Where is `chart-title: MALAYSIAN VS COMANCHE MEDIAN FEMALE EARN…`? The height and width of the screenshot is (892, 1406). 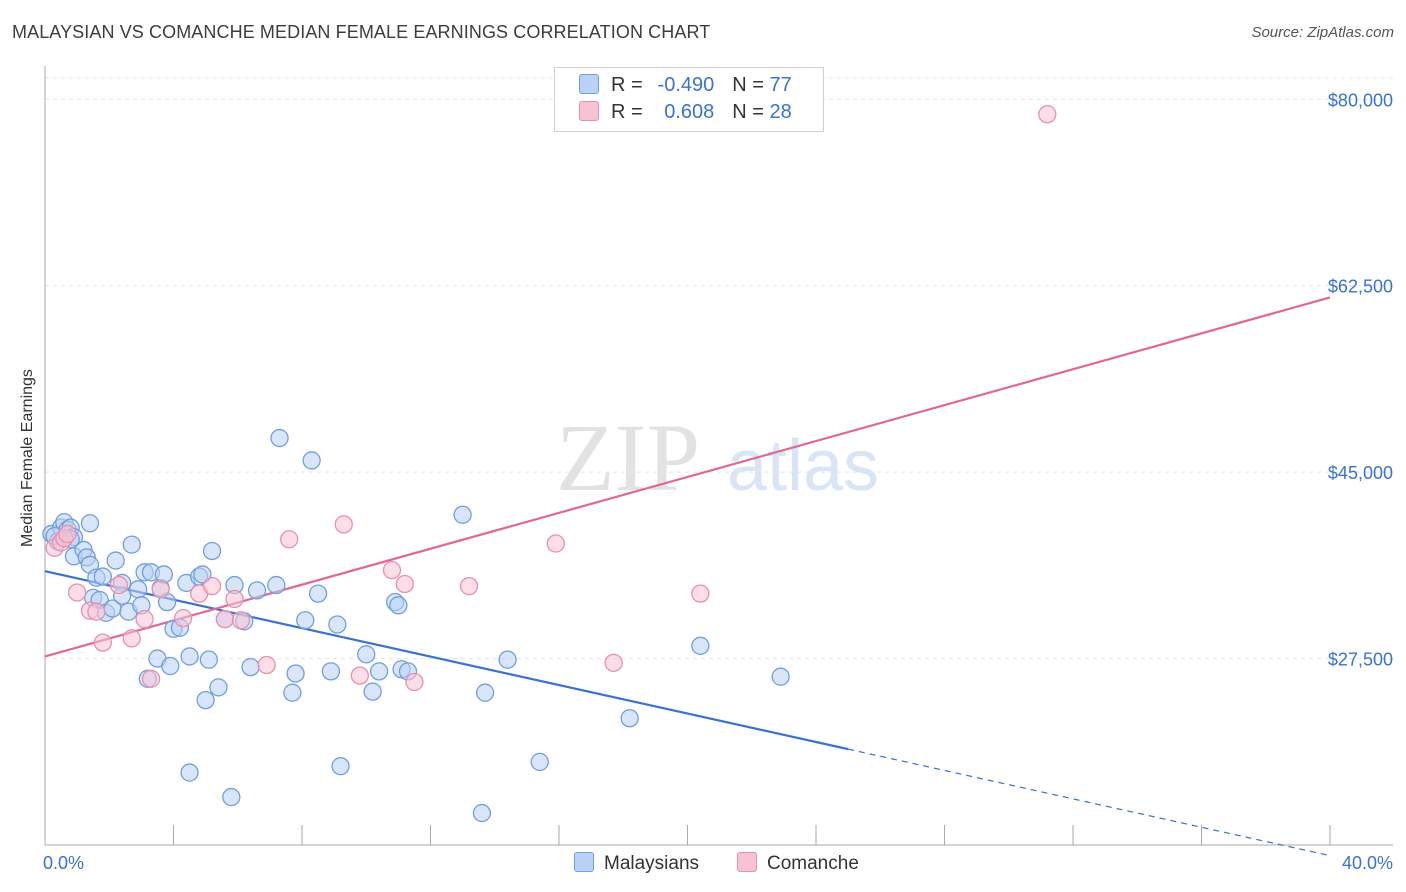
chart-title: MALAYSIAN VS COMANCHE MEDIAN FEMALE EARN… is located at coordinates (361, 32).